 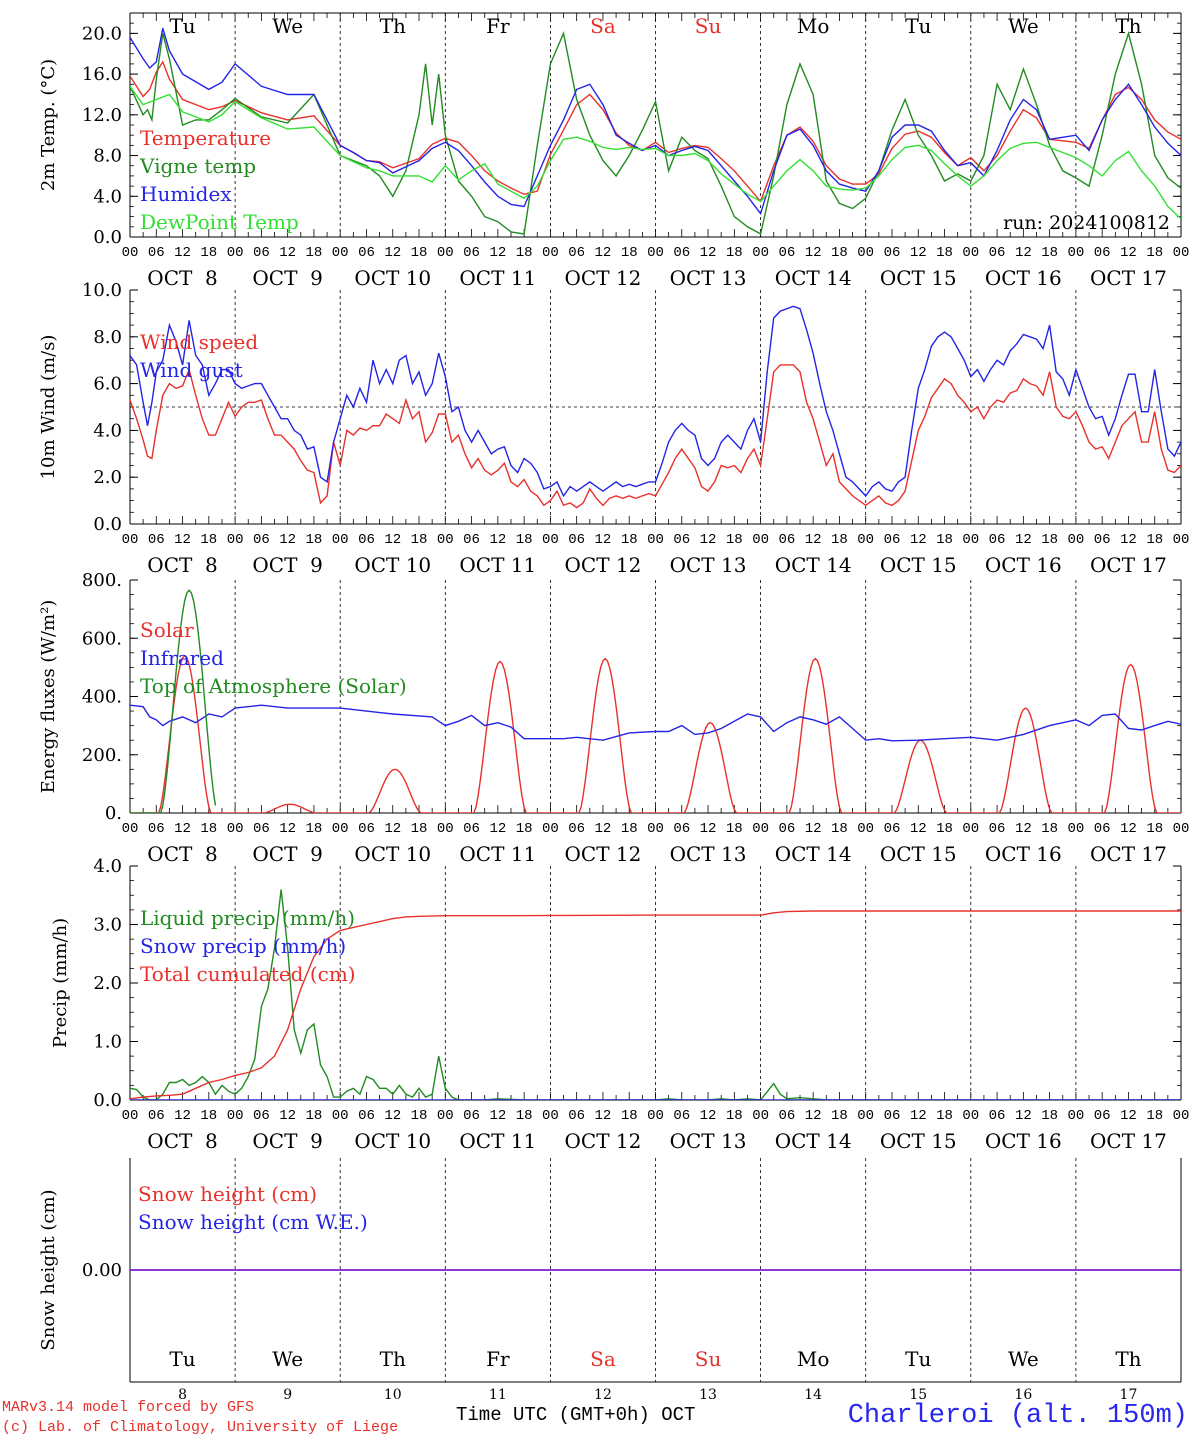 What do you see at coordinates (708, 26) in the screenshot?
I see `day-name-top: Su` at bounding box center [708, 26].